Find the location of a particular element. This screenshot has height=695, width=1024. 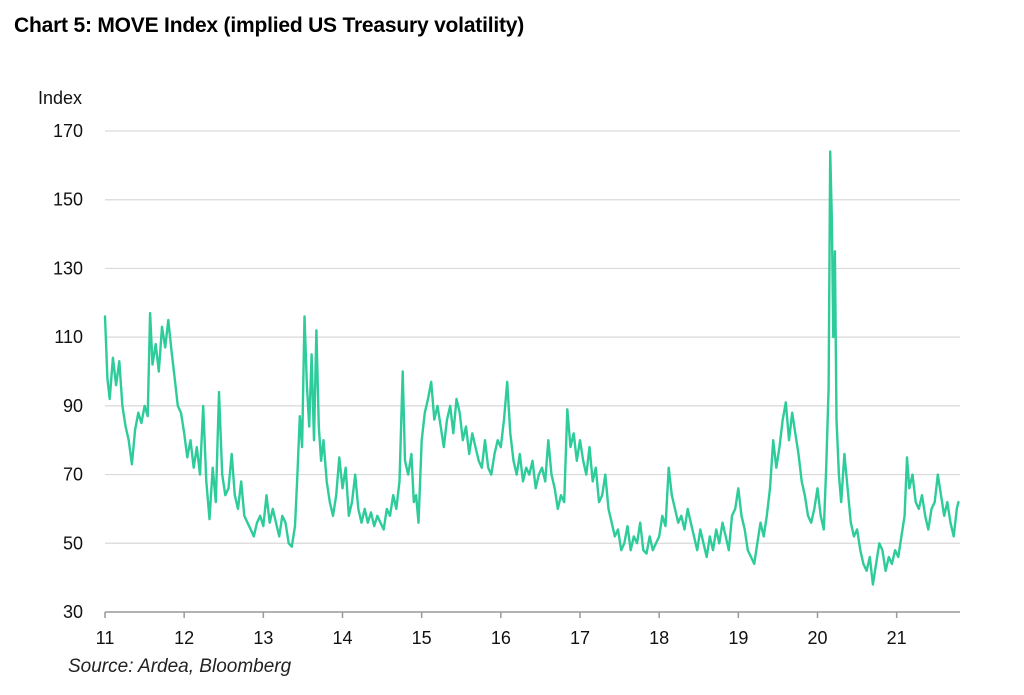

x-tick-label: 21 is located at coordinates (897, 638).